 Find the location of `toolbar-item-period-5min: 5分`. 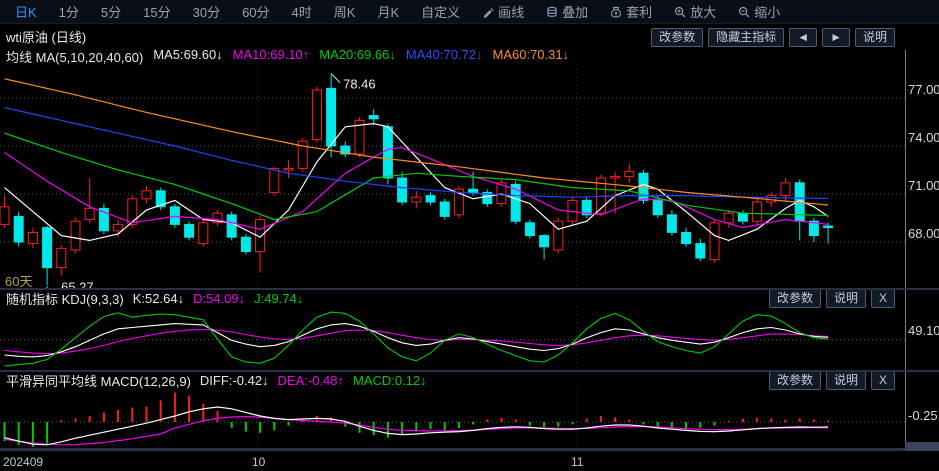

toolbar-item-period-5min: 5分 is located at coordinates (111, 11).